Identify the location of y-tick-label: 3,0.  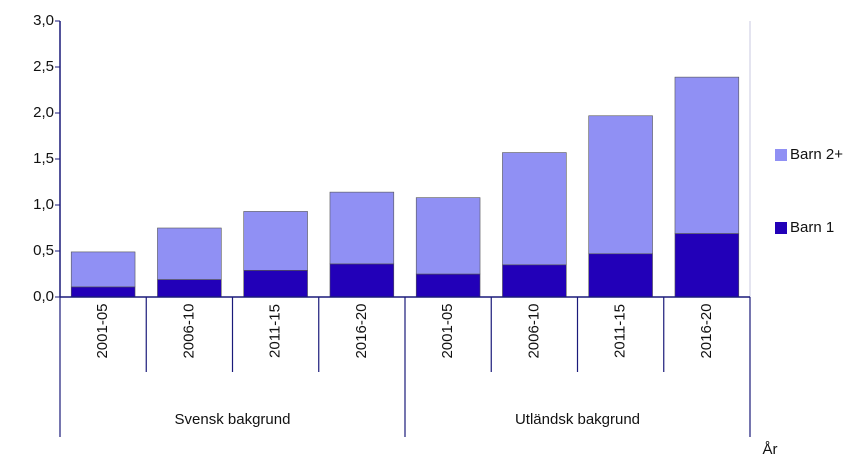
(43, 20).